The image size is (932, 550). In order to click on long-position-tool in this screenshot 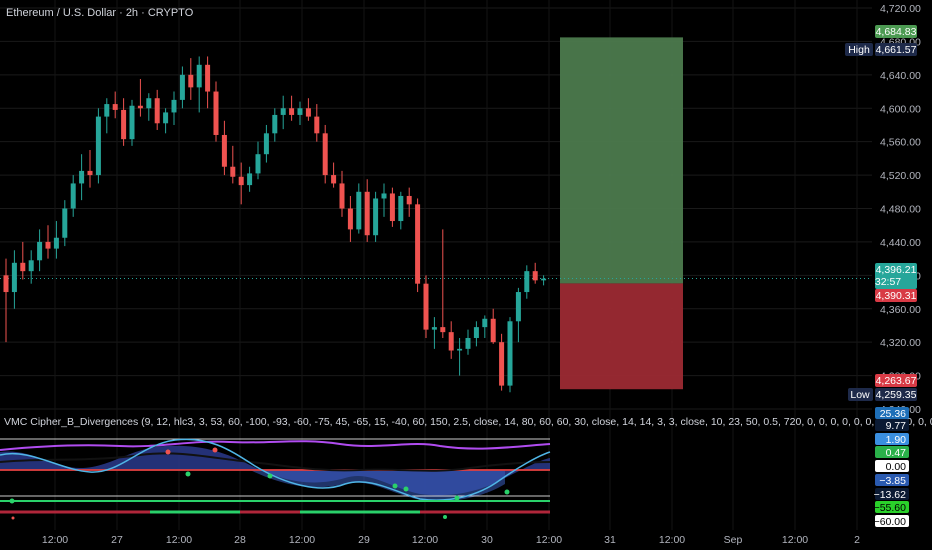, I will do `click(621, 213)`.